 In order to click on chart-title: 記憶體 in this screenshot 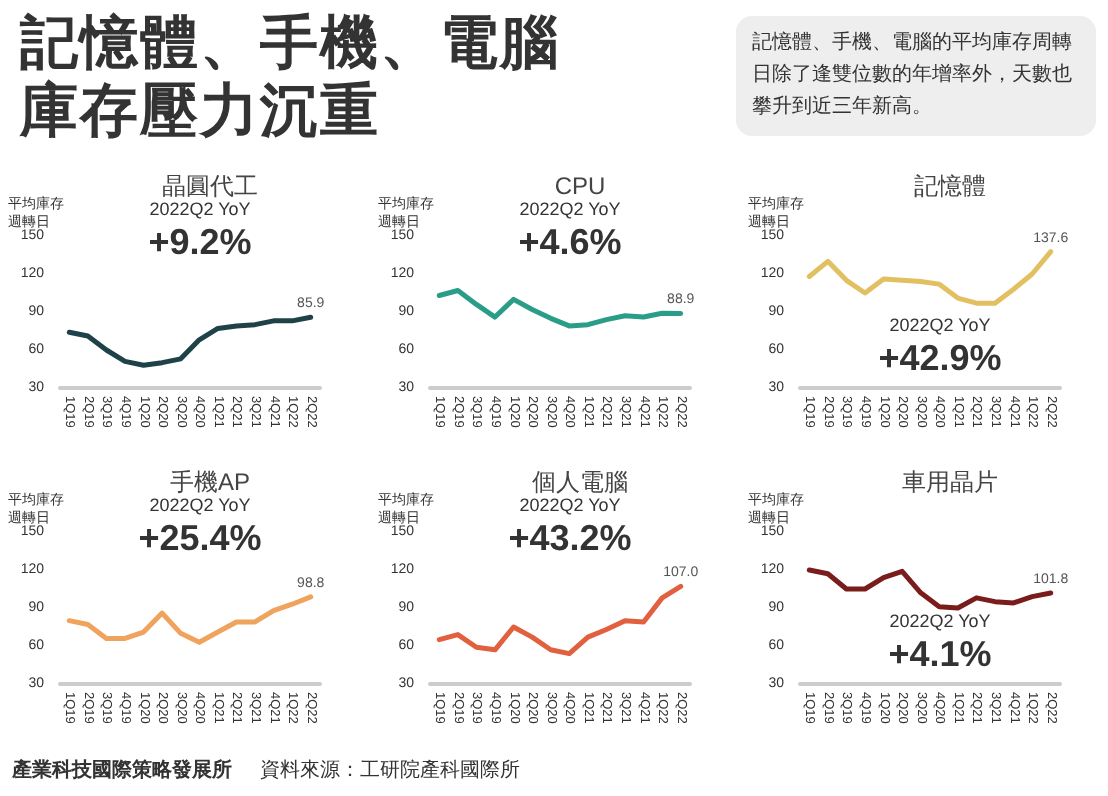, I will do `click(950, 186)`.